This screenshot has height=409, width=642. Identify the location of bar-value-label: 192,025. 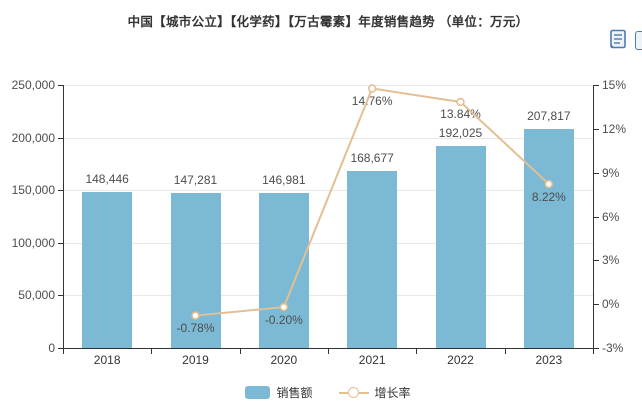
(460, 132).